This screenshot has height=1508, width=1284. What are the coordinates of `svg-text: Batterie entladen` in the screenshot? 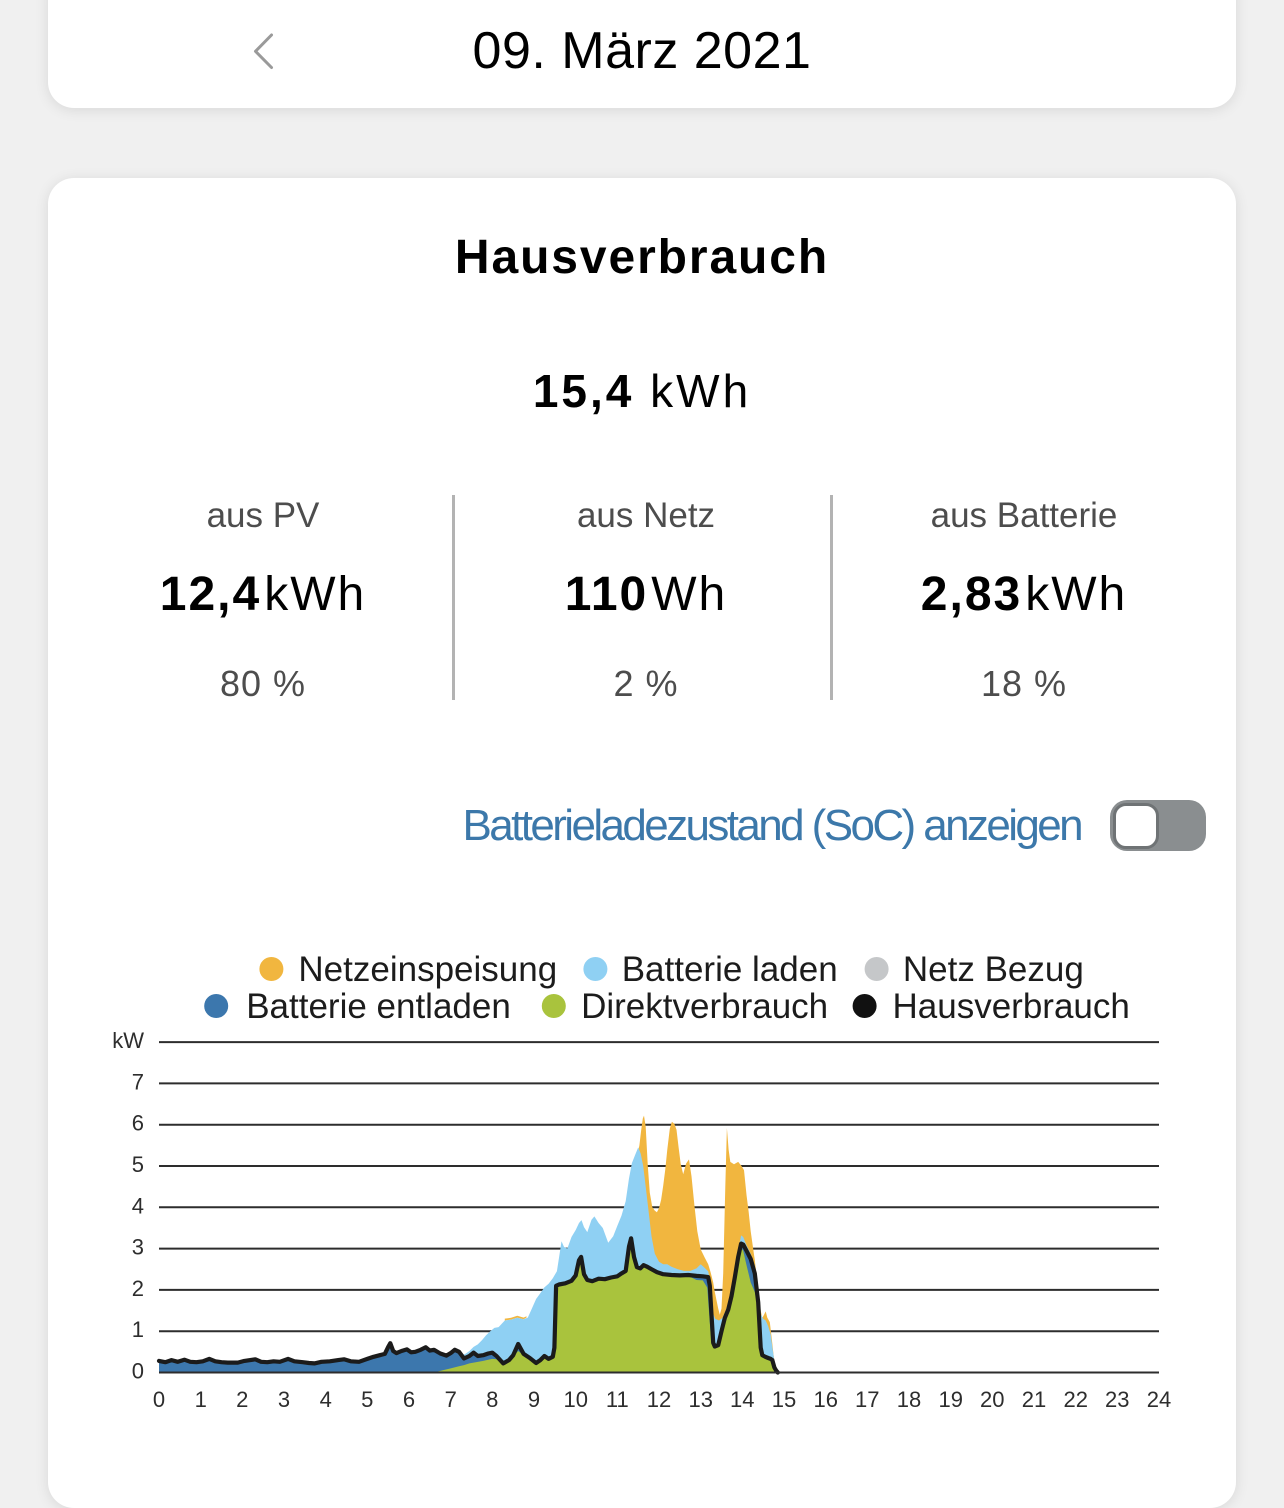 It's located at (378, 1006).